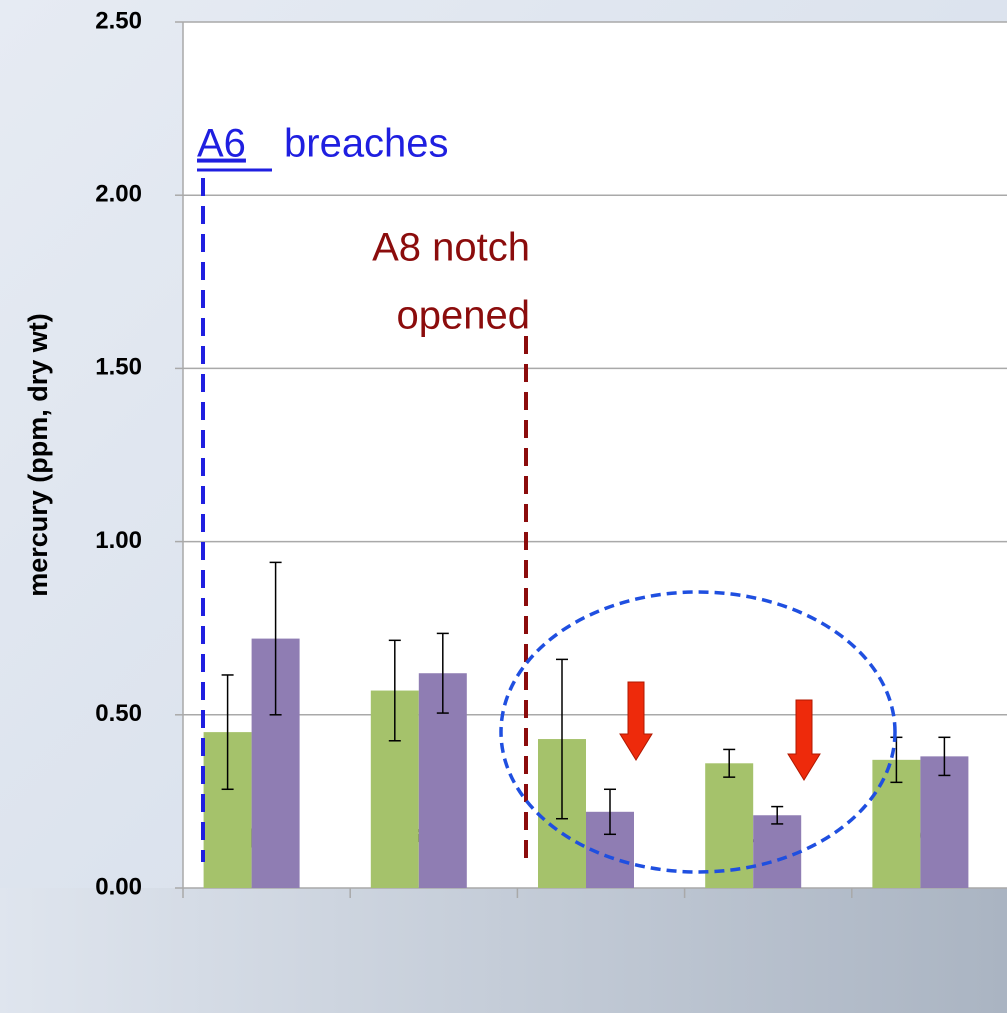  What do you see at coordinates (118, 367) in the screenshot?
I see `y-tick-label: 1.50` at bounding box center [118, 367].